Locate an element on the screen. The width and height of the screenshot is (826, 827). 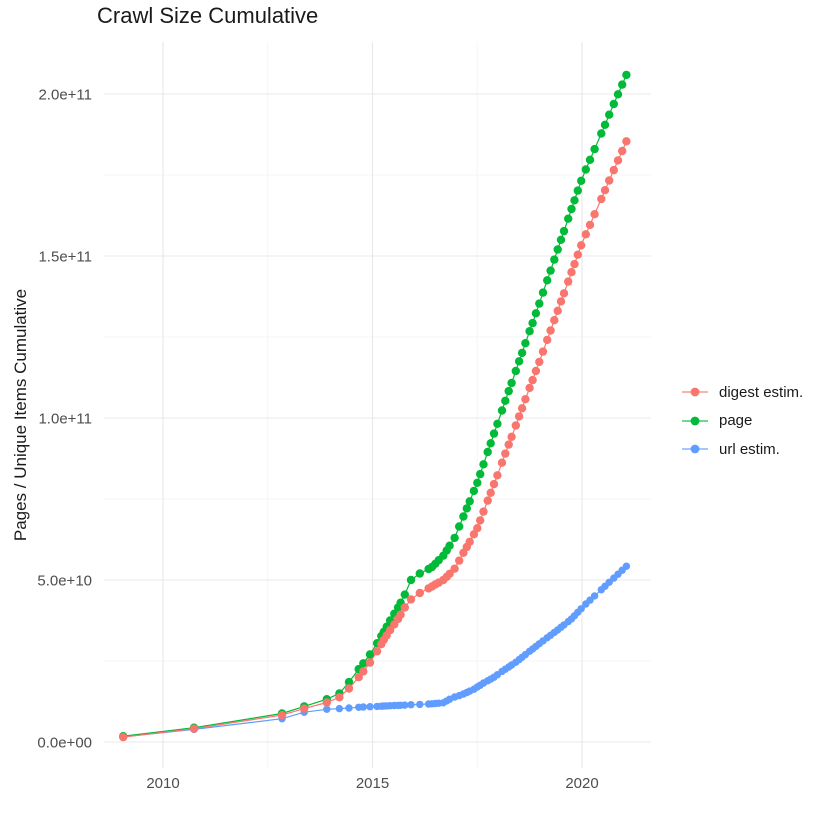
legend-label: digest estim. is located at coordinates (761, 392).